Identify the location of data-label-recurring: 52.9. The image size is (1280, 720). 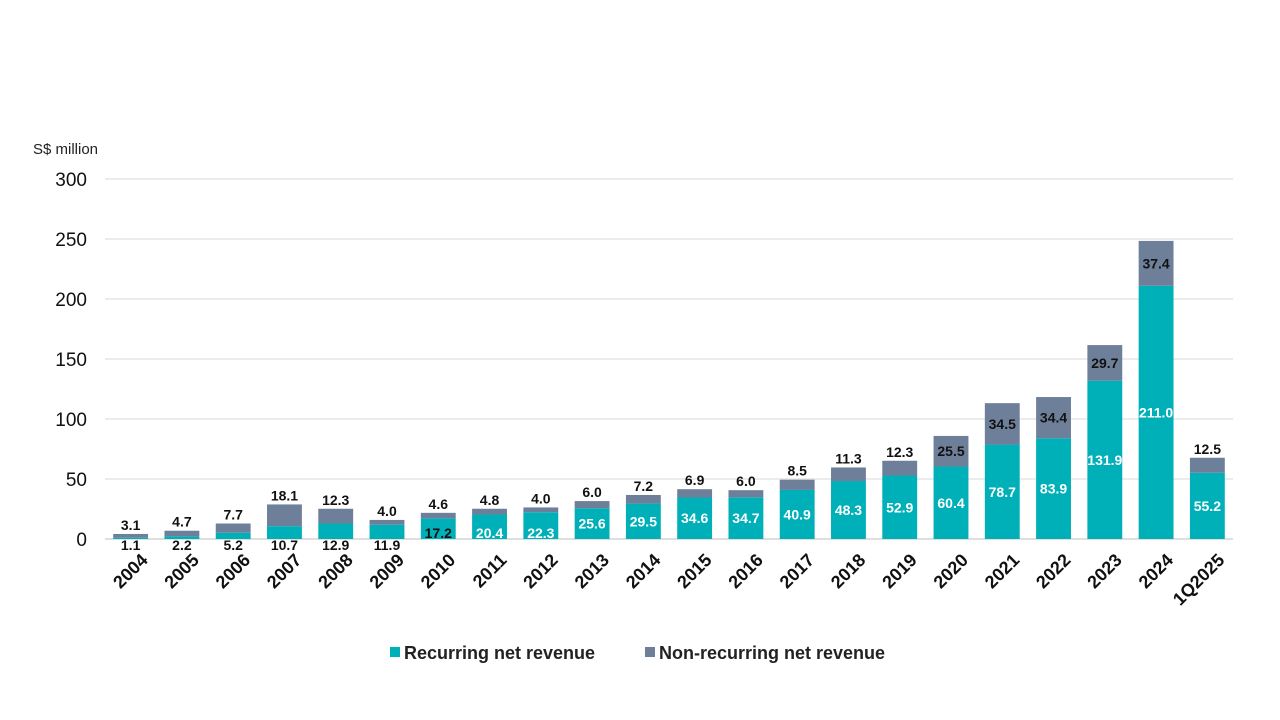
(899, 507).